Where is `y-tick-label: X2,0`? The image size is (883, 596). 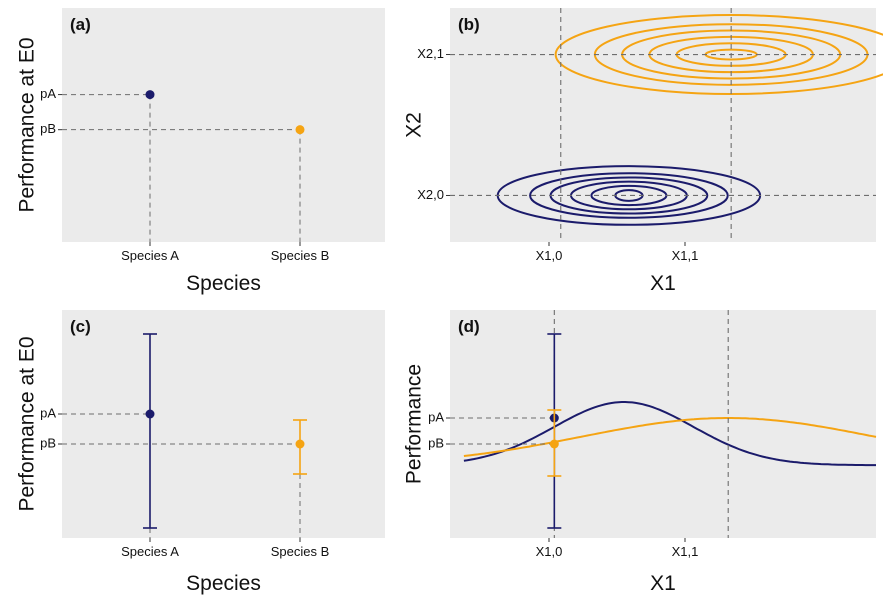
y-tick-label: X2,0 is located at coordinates (430, 194).